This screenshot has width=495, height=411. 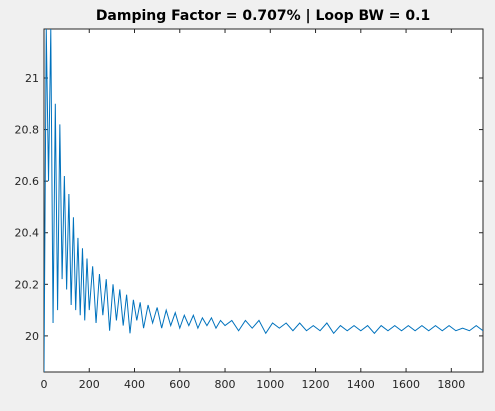 What do you see at coordinates (406, 384) in the screenshot?
I see `x-tick-label: 1600` at bounding box center [406, 384].